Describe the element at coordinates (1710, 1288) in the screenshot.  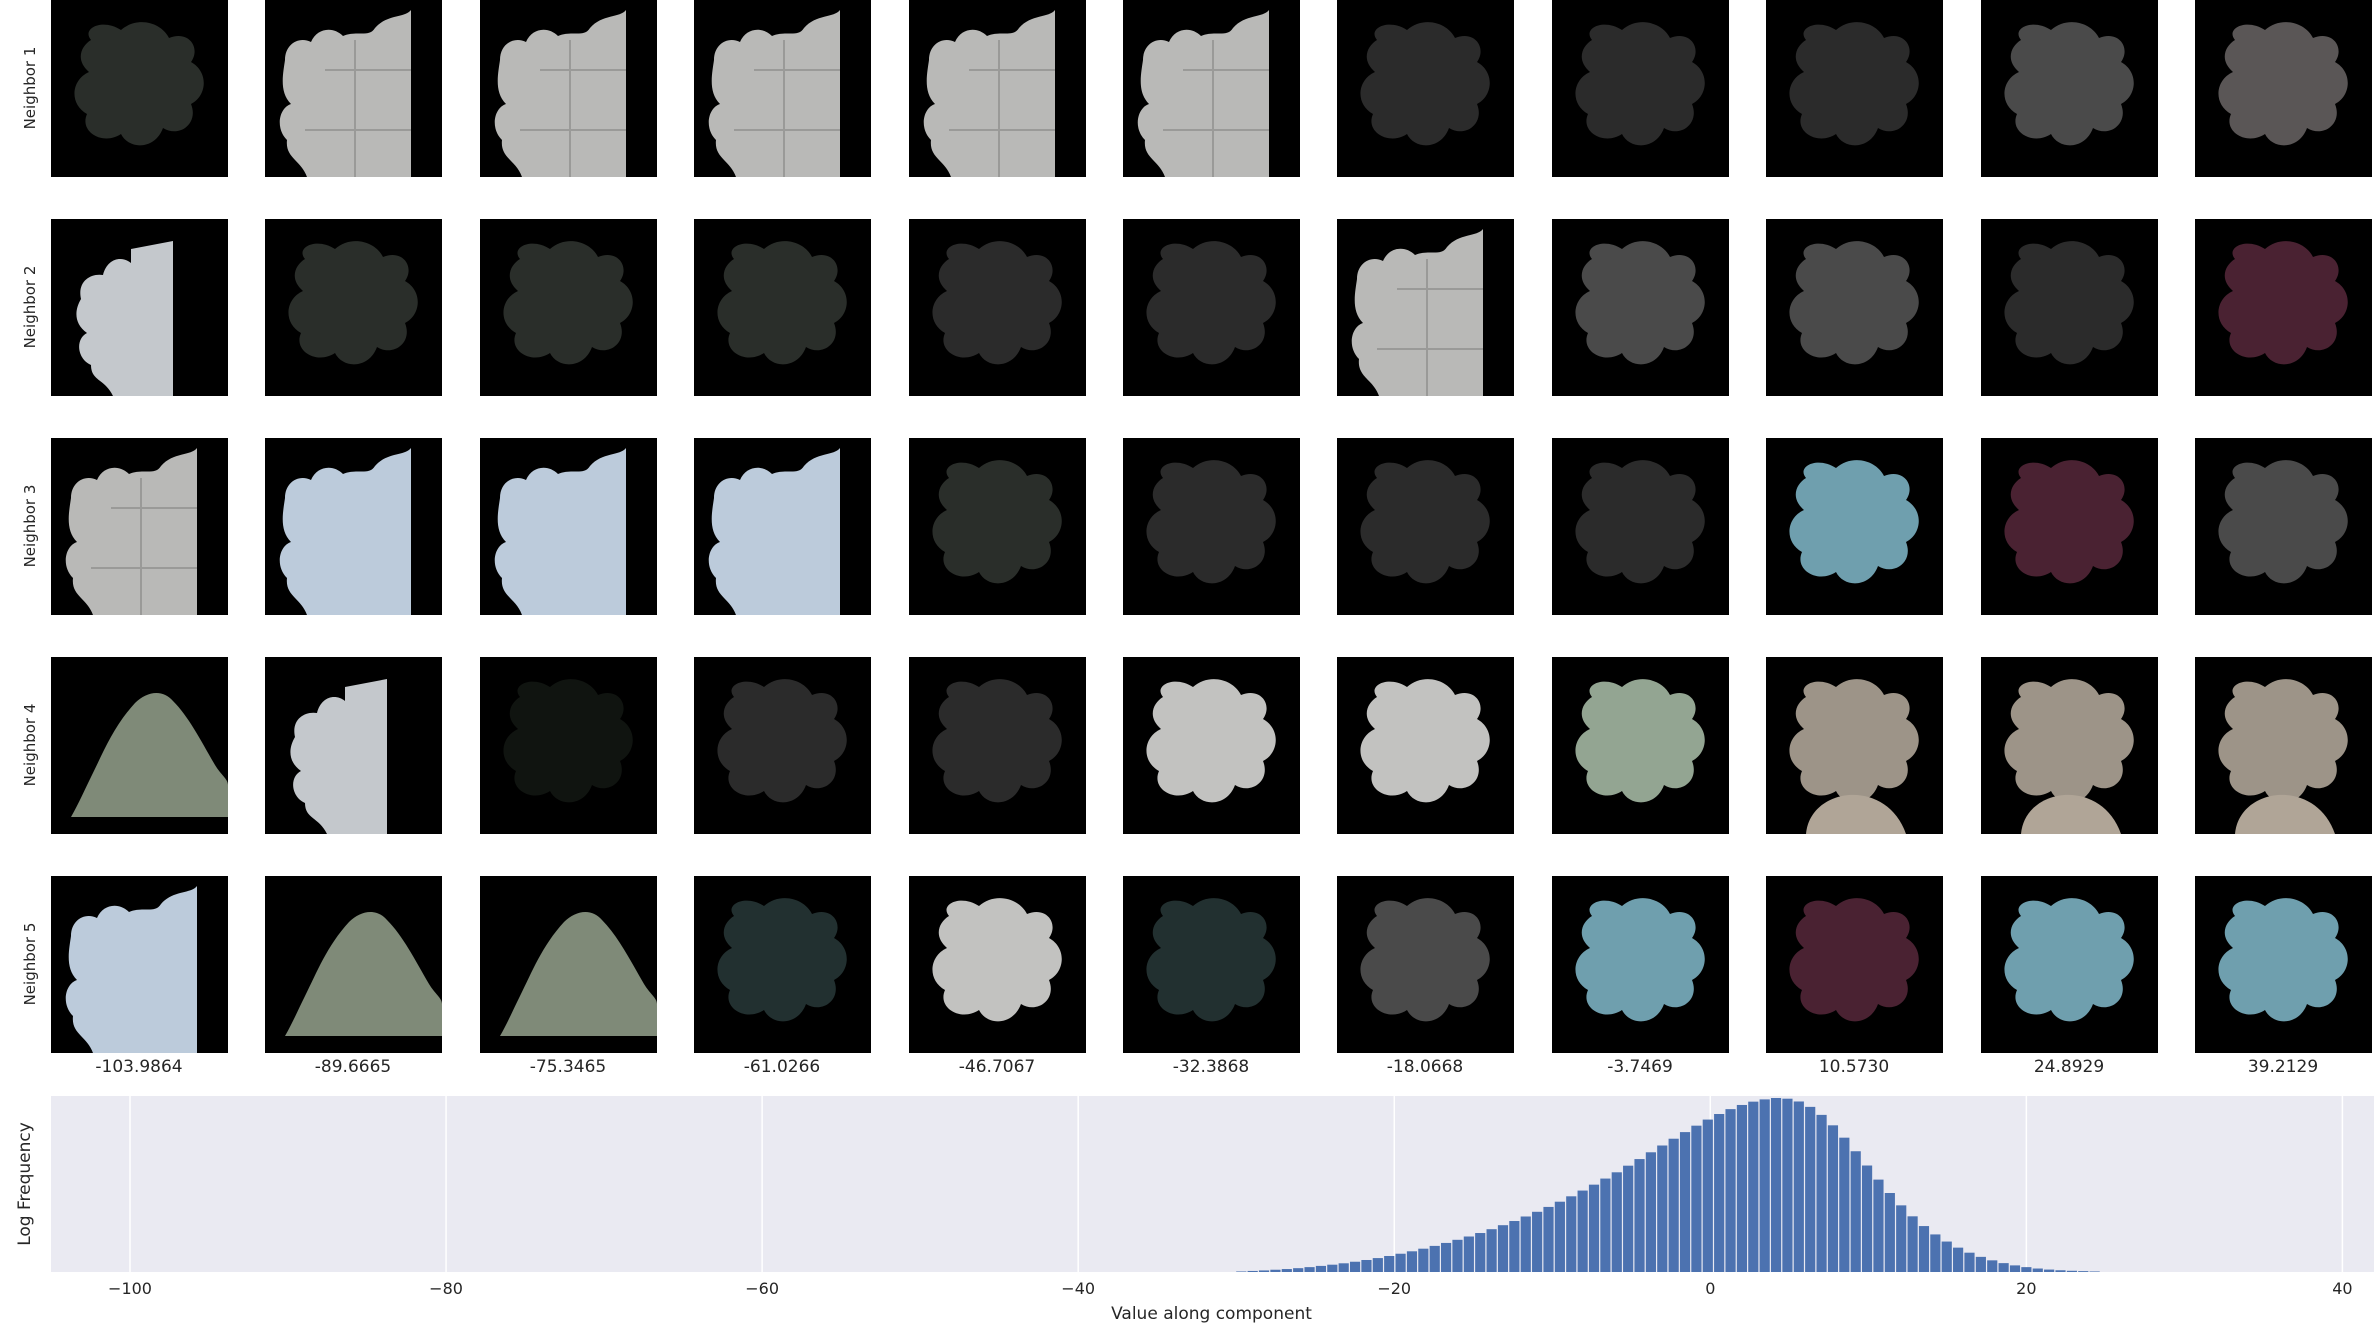
I see `x-tick-label: 0` at that location.